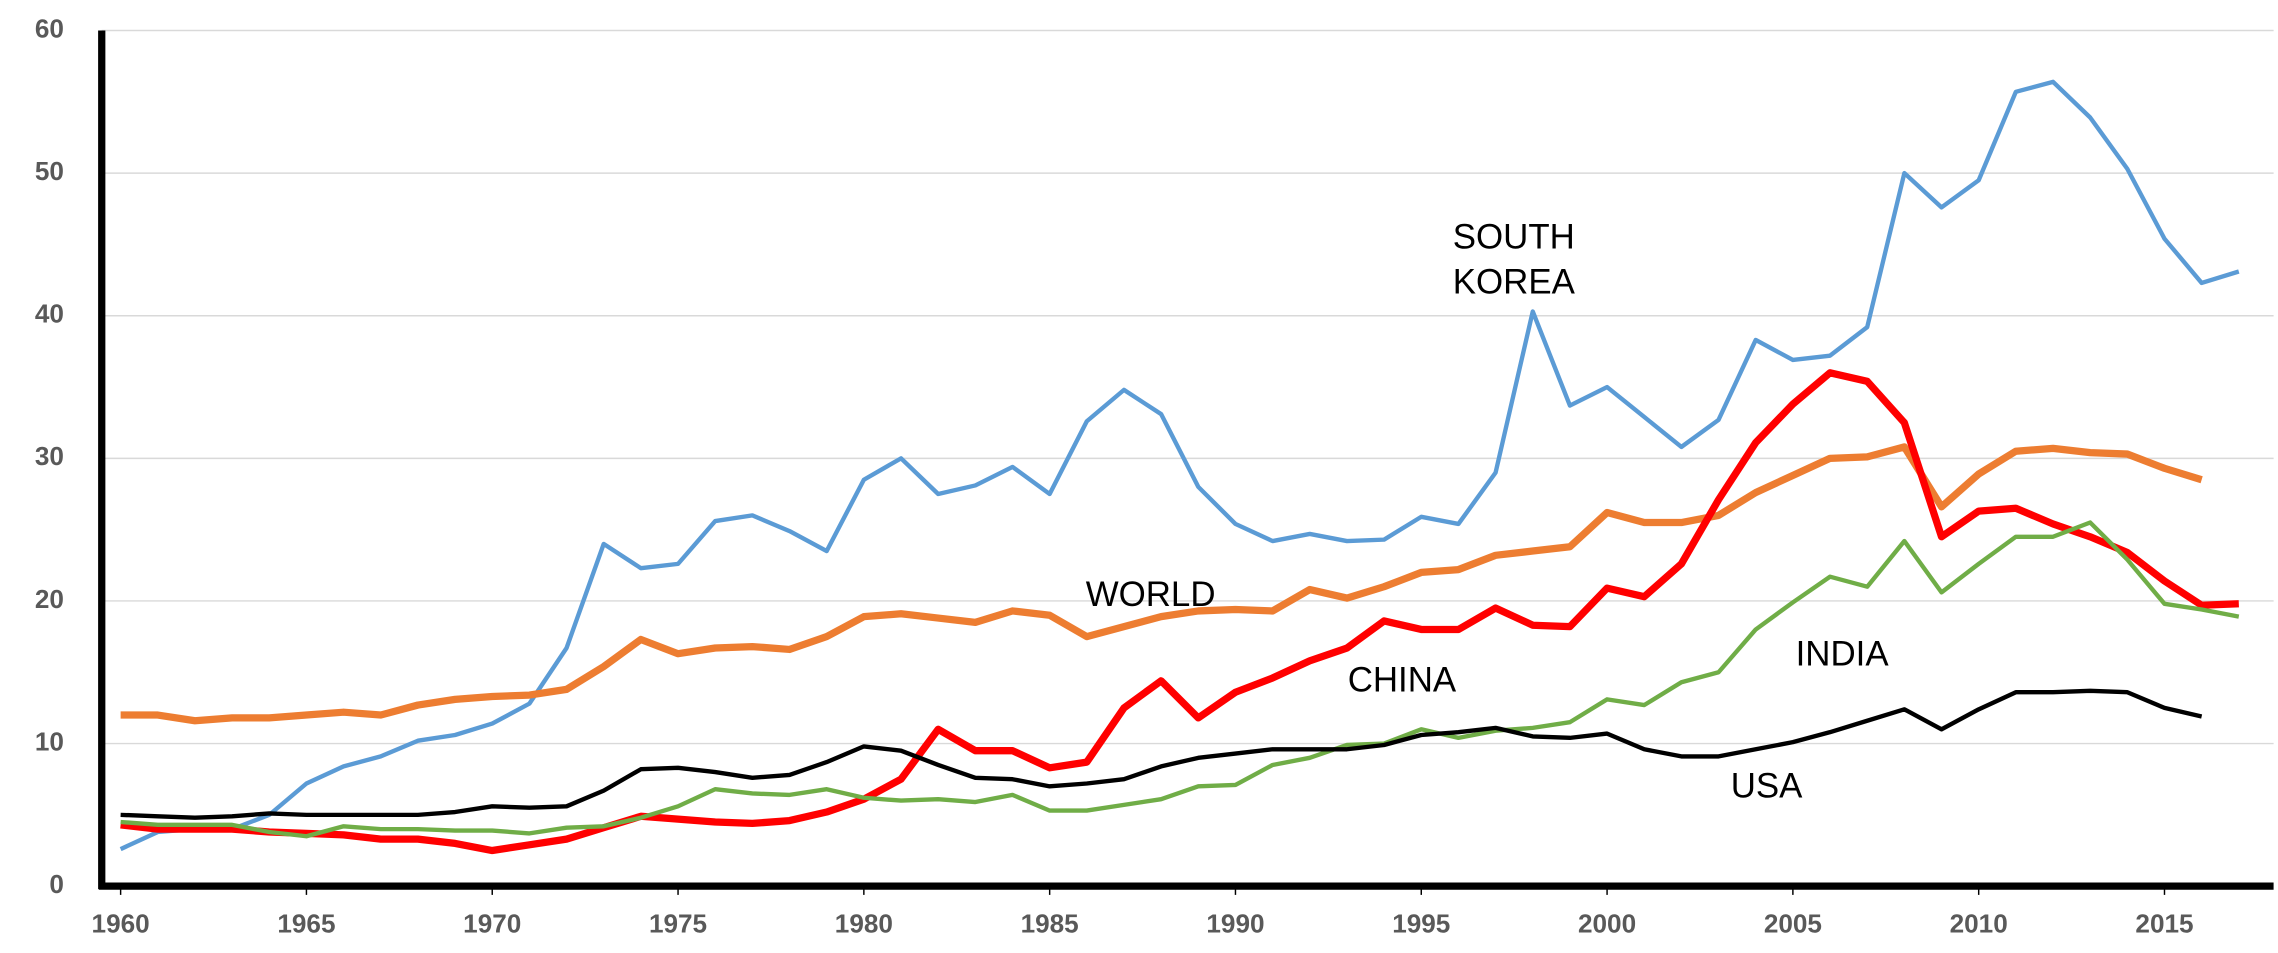 The image size is (2278, 953). I want to click on x-tick-label: 1960, so click(121, 923).